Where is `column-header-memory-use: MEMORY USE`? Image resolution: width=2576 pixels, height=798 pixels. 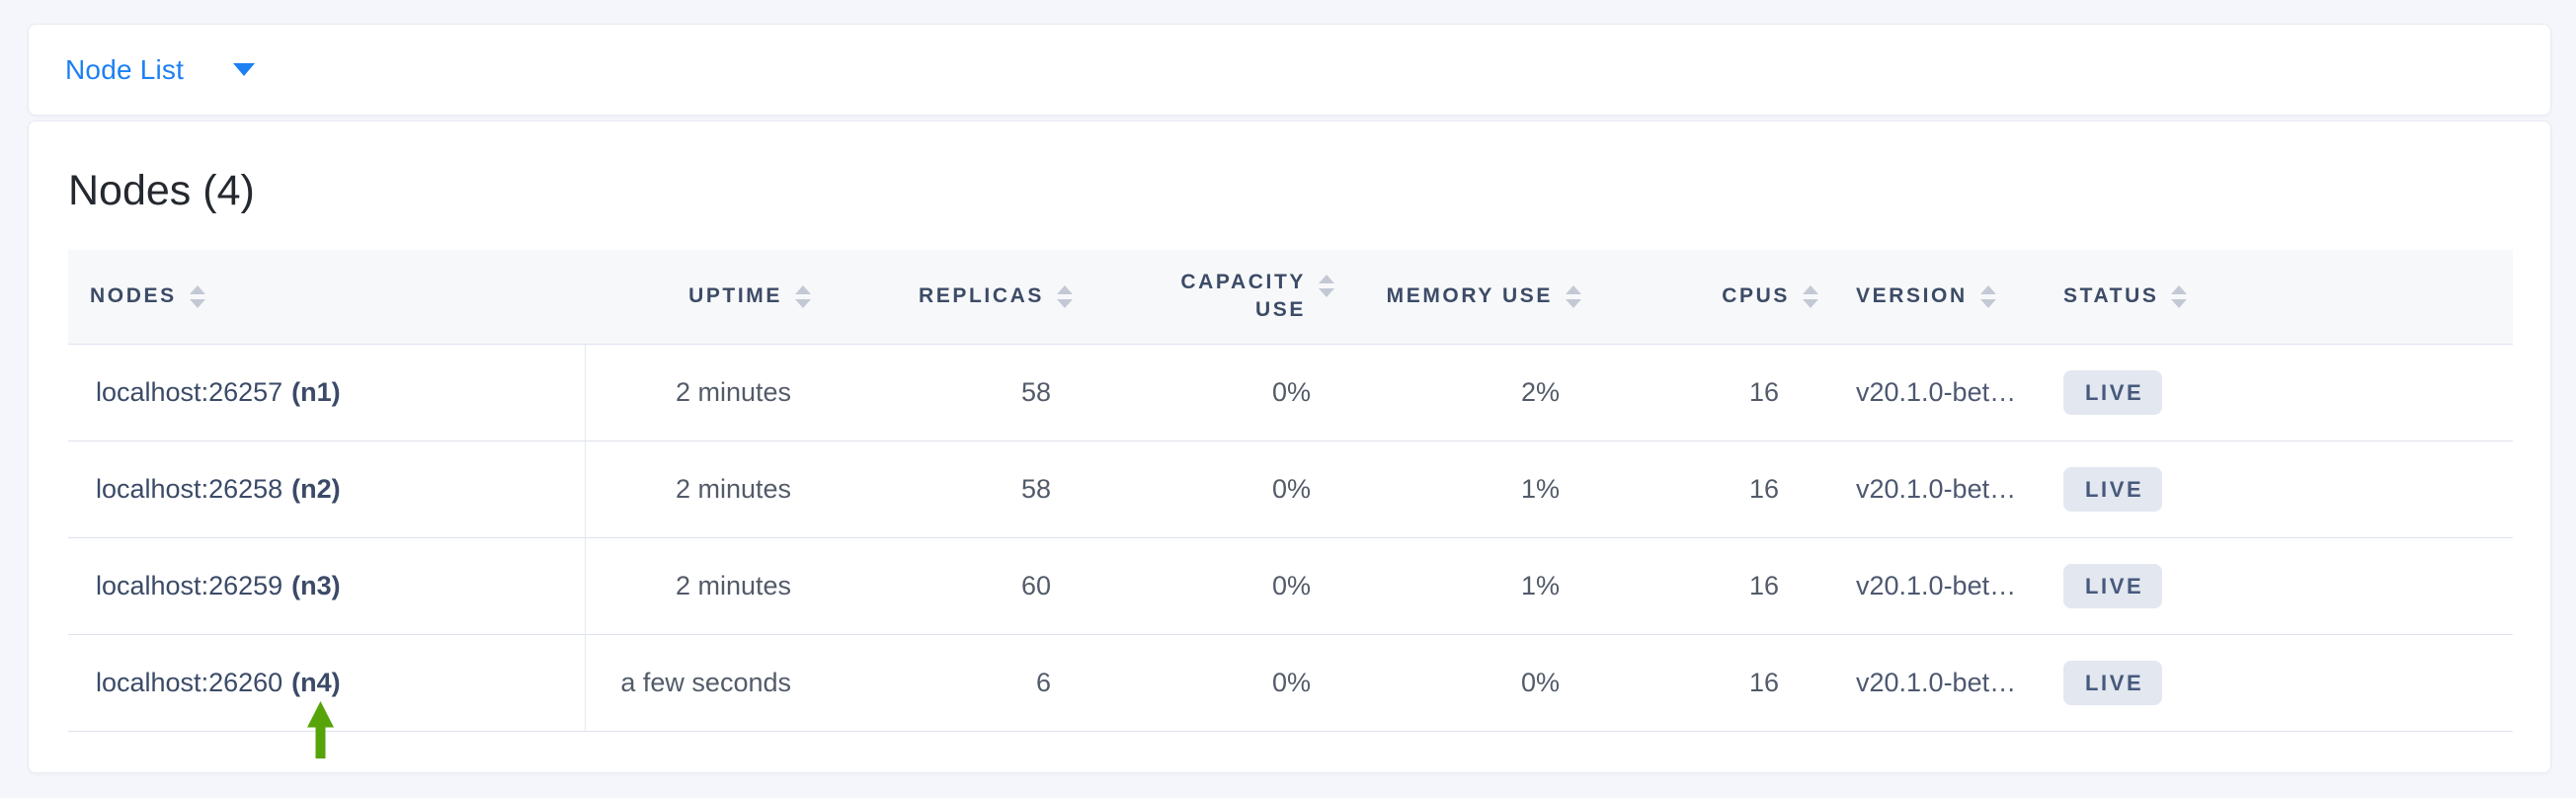 column-header-memory-use: MEMORY USE is located at coordinates (1457, 297).